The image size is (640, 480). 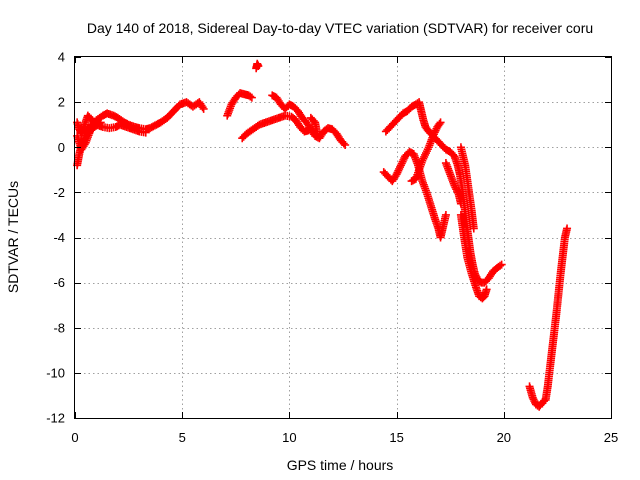 I want to click on y-tick-label: 2, so click(x=61, y=102).